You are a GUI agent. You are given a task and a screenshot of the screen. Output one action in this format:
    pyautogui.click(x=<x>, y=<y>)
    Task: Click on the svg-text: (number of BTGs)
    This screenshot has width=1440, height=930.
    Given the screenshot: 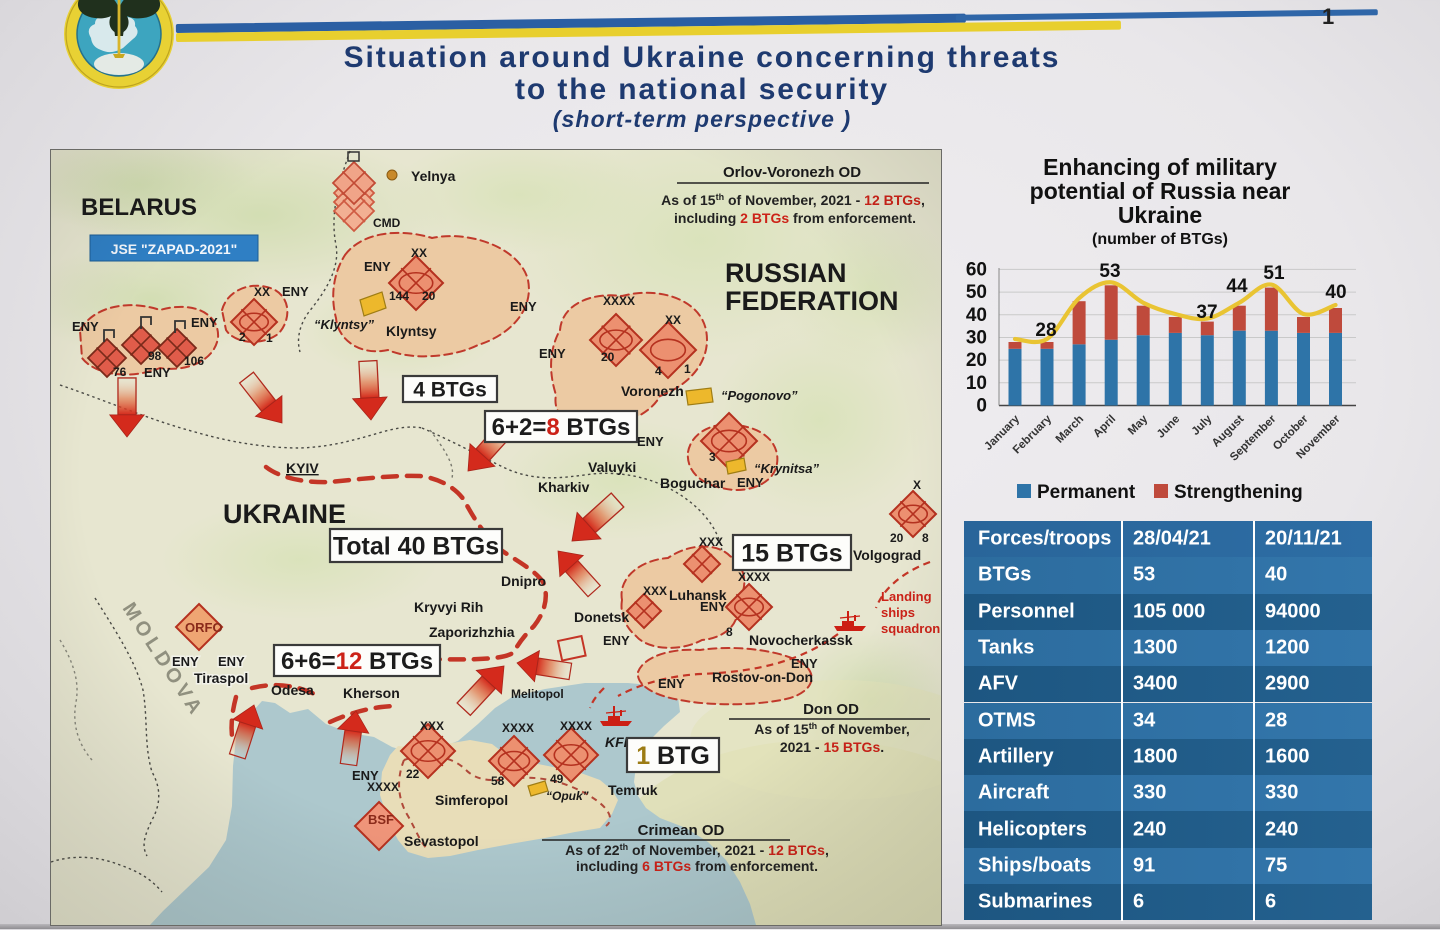 What is the action you would take?
    pyautogui.click(x=1160, y=239)
    